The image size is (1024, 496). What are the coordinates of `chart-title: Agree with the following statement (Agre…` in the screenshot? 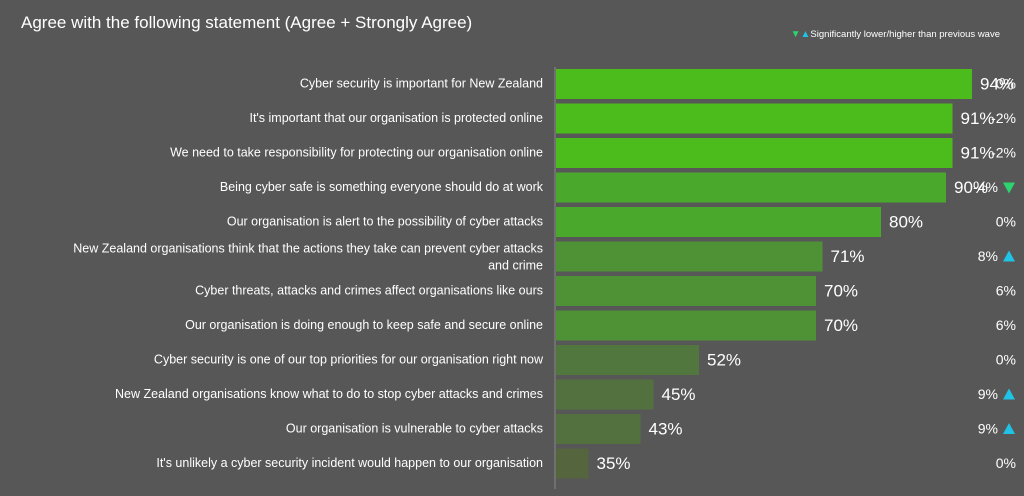 It's located at (247, 22).